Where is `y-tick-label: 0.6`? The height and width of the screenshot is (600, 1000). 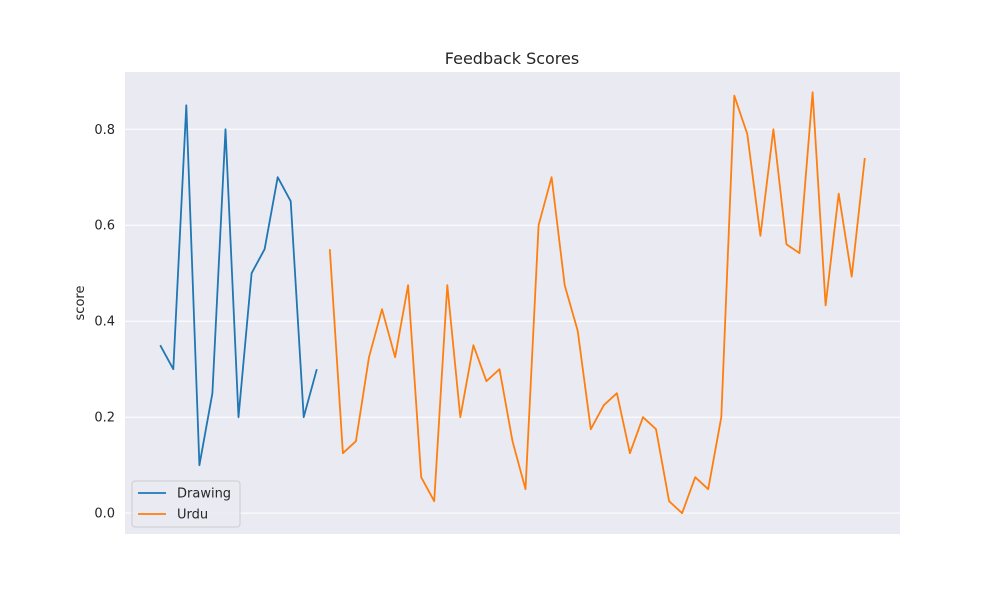 y-tick-label: 0.6 is located at coordinates (104, 226).